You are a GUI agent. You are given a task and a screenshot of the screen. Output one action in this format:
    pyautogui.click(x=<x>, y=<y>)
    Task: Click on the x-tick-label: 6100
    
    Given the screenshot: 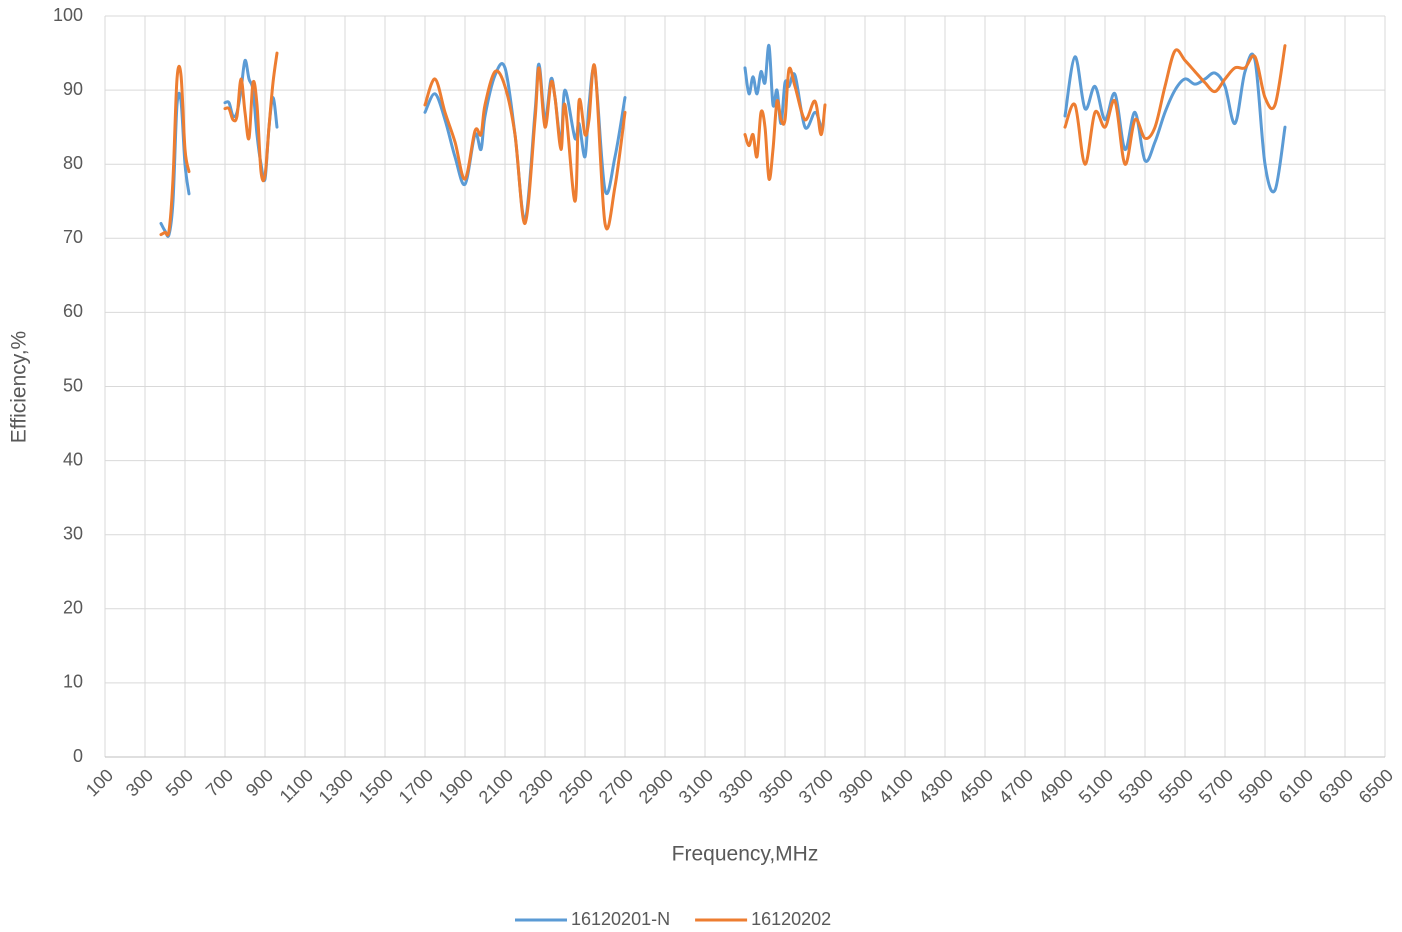 What is the action you would take?
    pyautogui.click(x=1296, y=786)
    